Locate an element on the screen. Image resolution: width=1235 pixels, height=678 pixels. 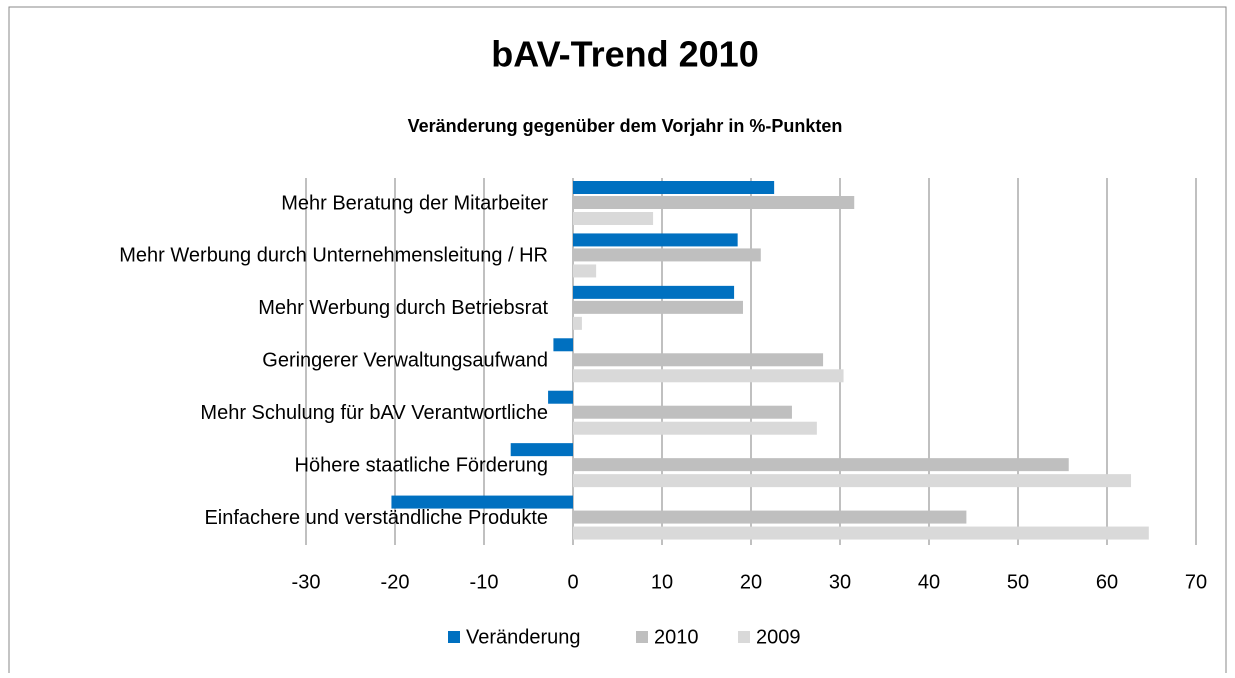
category-label: Mehr Beratung der Mitarbeiter is located at coordinates (414, 203).